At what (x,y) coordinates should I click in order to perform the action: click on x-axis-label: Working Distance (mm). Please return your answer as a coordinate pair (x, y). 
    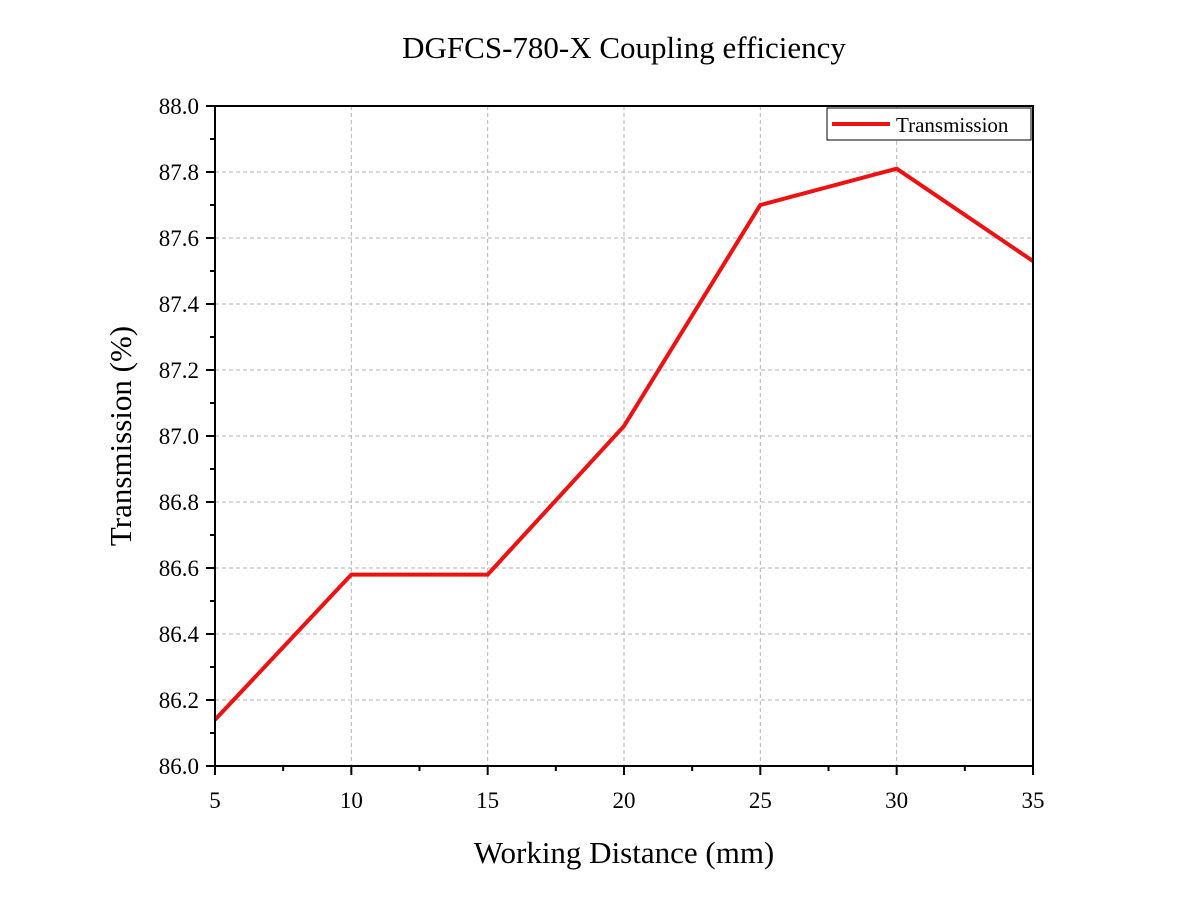
    Looking at the image, I should click on (624, 852).